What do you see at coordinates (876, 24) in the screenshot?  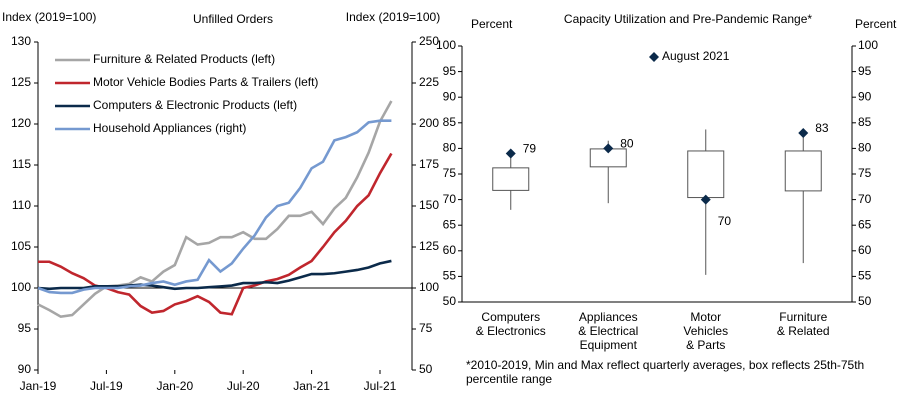 I see `y2-axis-label: Percent` at bounding box center [876, 24].